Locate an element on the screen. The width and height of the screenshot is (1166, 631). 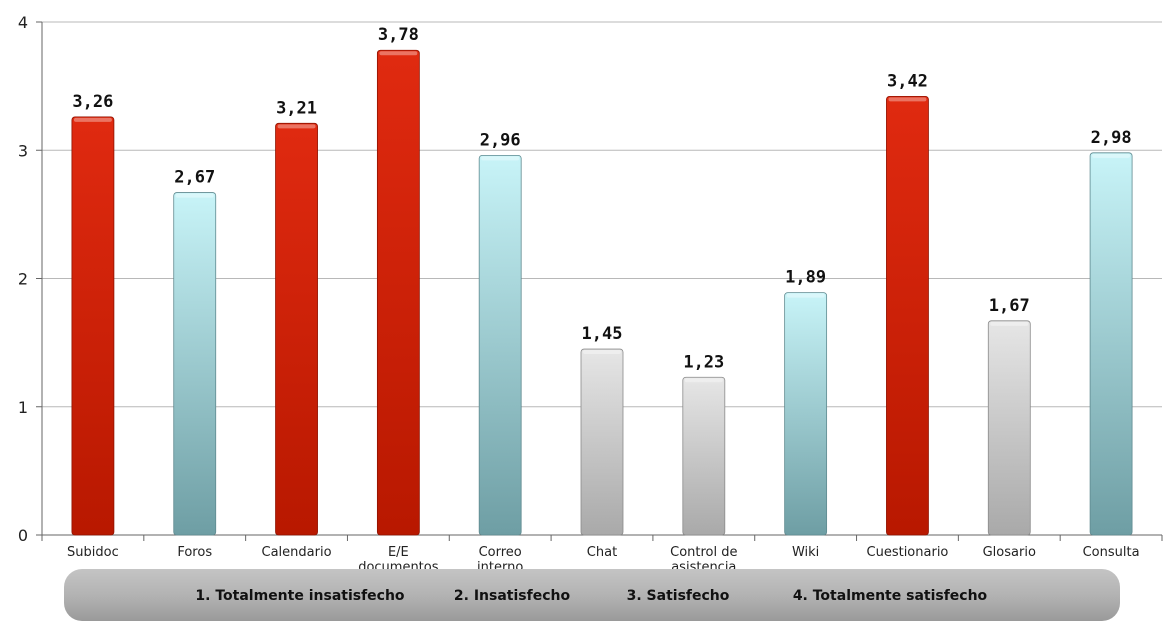
value-label: 1,45 is located at coordinates (602, 334).